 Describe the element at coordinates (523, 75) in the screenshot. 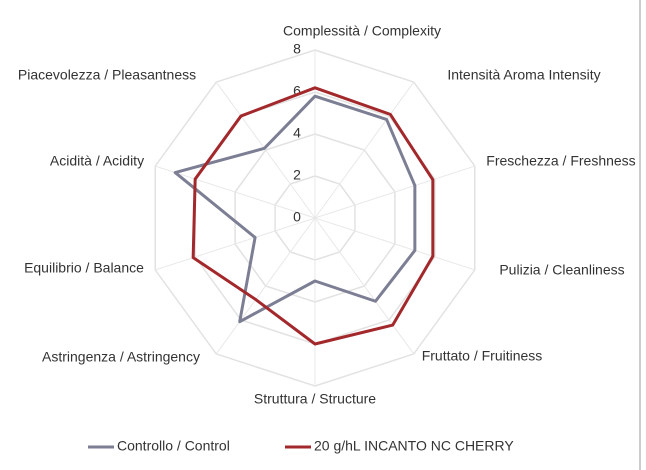

I see `axis-label: Intensità Aroma Intensity` at that location.